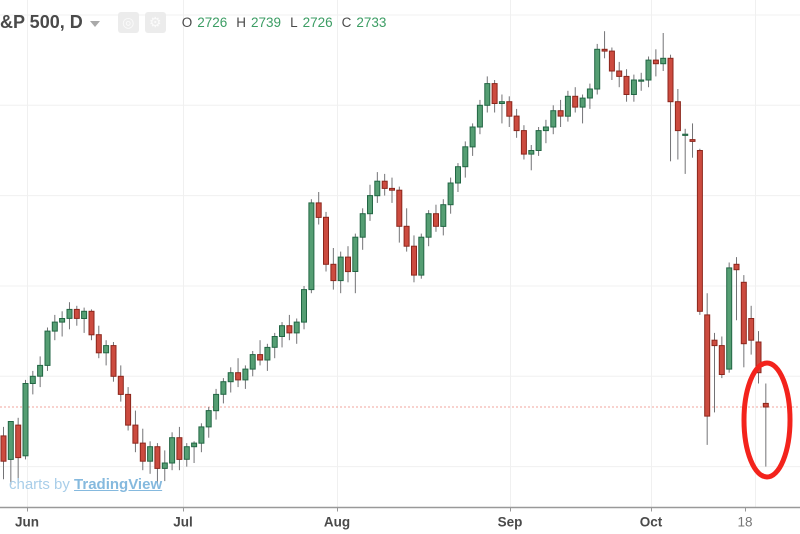 The image size is (800, 534). Describe the element at coordinates (651, 522) in the screenshot. I see `time-axis-label: Oct` at that location.